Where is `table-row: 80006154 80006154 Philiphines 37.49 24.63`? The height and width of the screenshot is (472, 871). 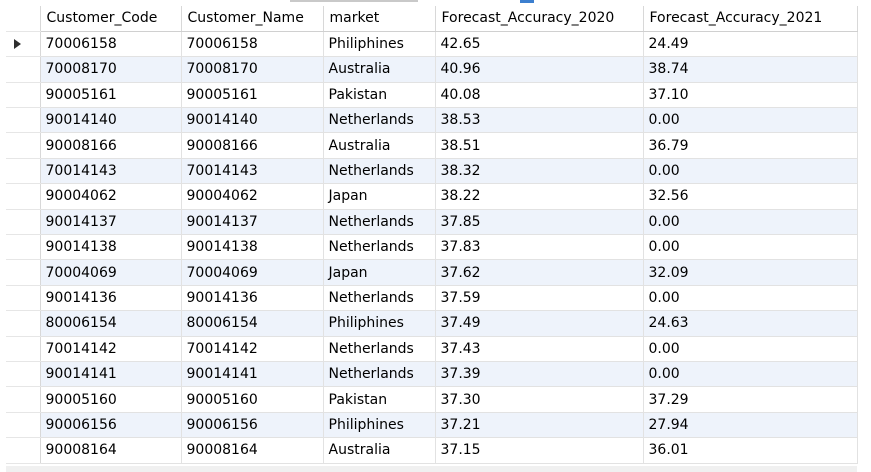 table-row: 80006154 80006154 Philiphines 37.49 24.63 is located at coordinates (432, 323).